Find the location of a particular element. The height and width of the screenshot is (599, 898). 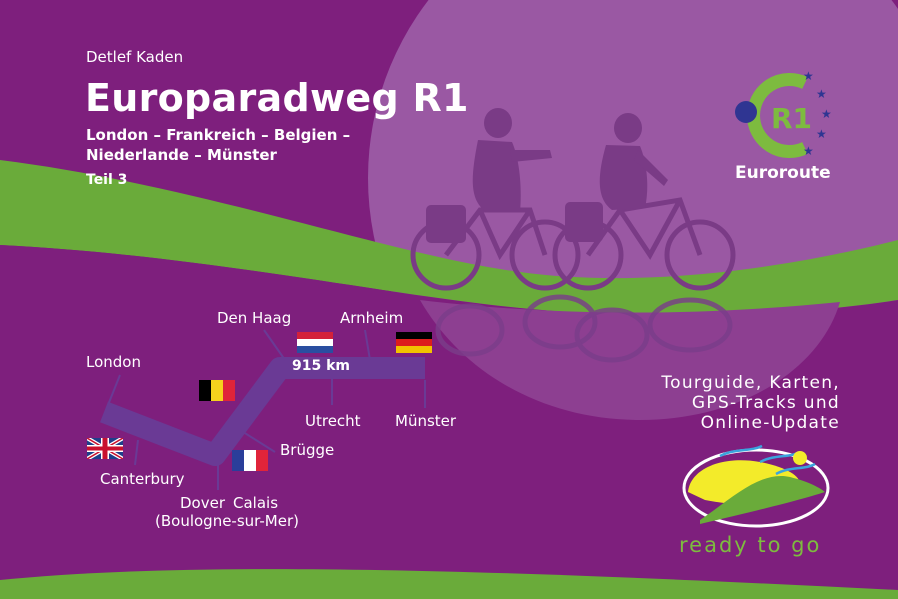

cyclists-shadow is located at coordinates (584, 328).